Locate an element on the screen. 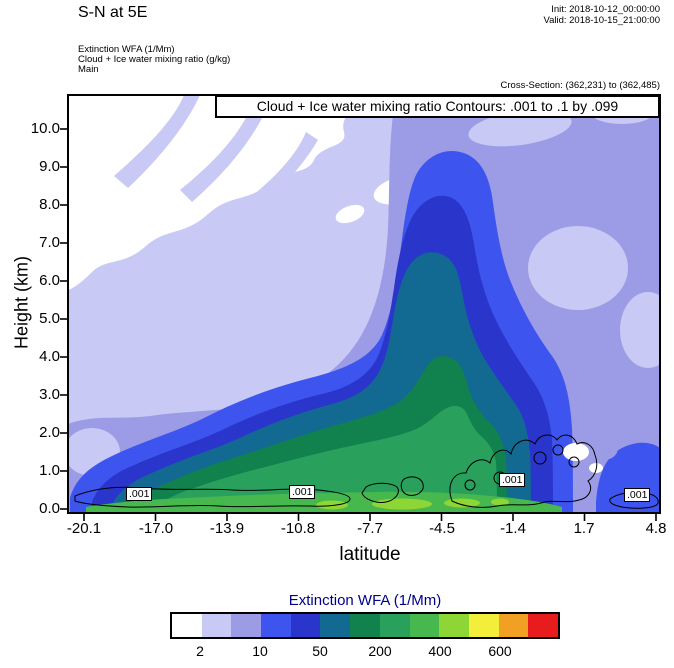 The image size is (674, 668). colorbar-tick-label: 600 is located at coordinates (500, 651).